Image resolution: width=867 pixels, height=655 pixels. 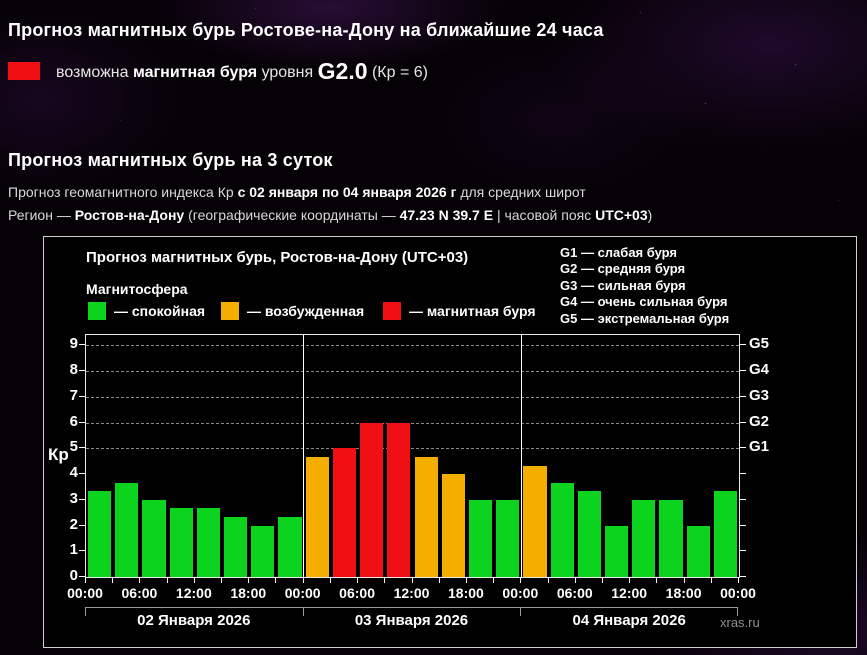 What do you see at coordinates (304, 456) in the screenshot?
I see `day-divider` at bounding box center [304, 456].